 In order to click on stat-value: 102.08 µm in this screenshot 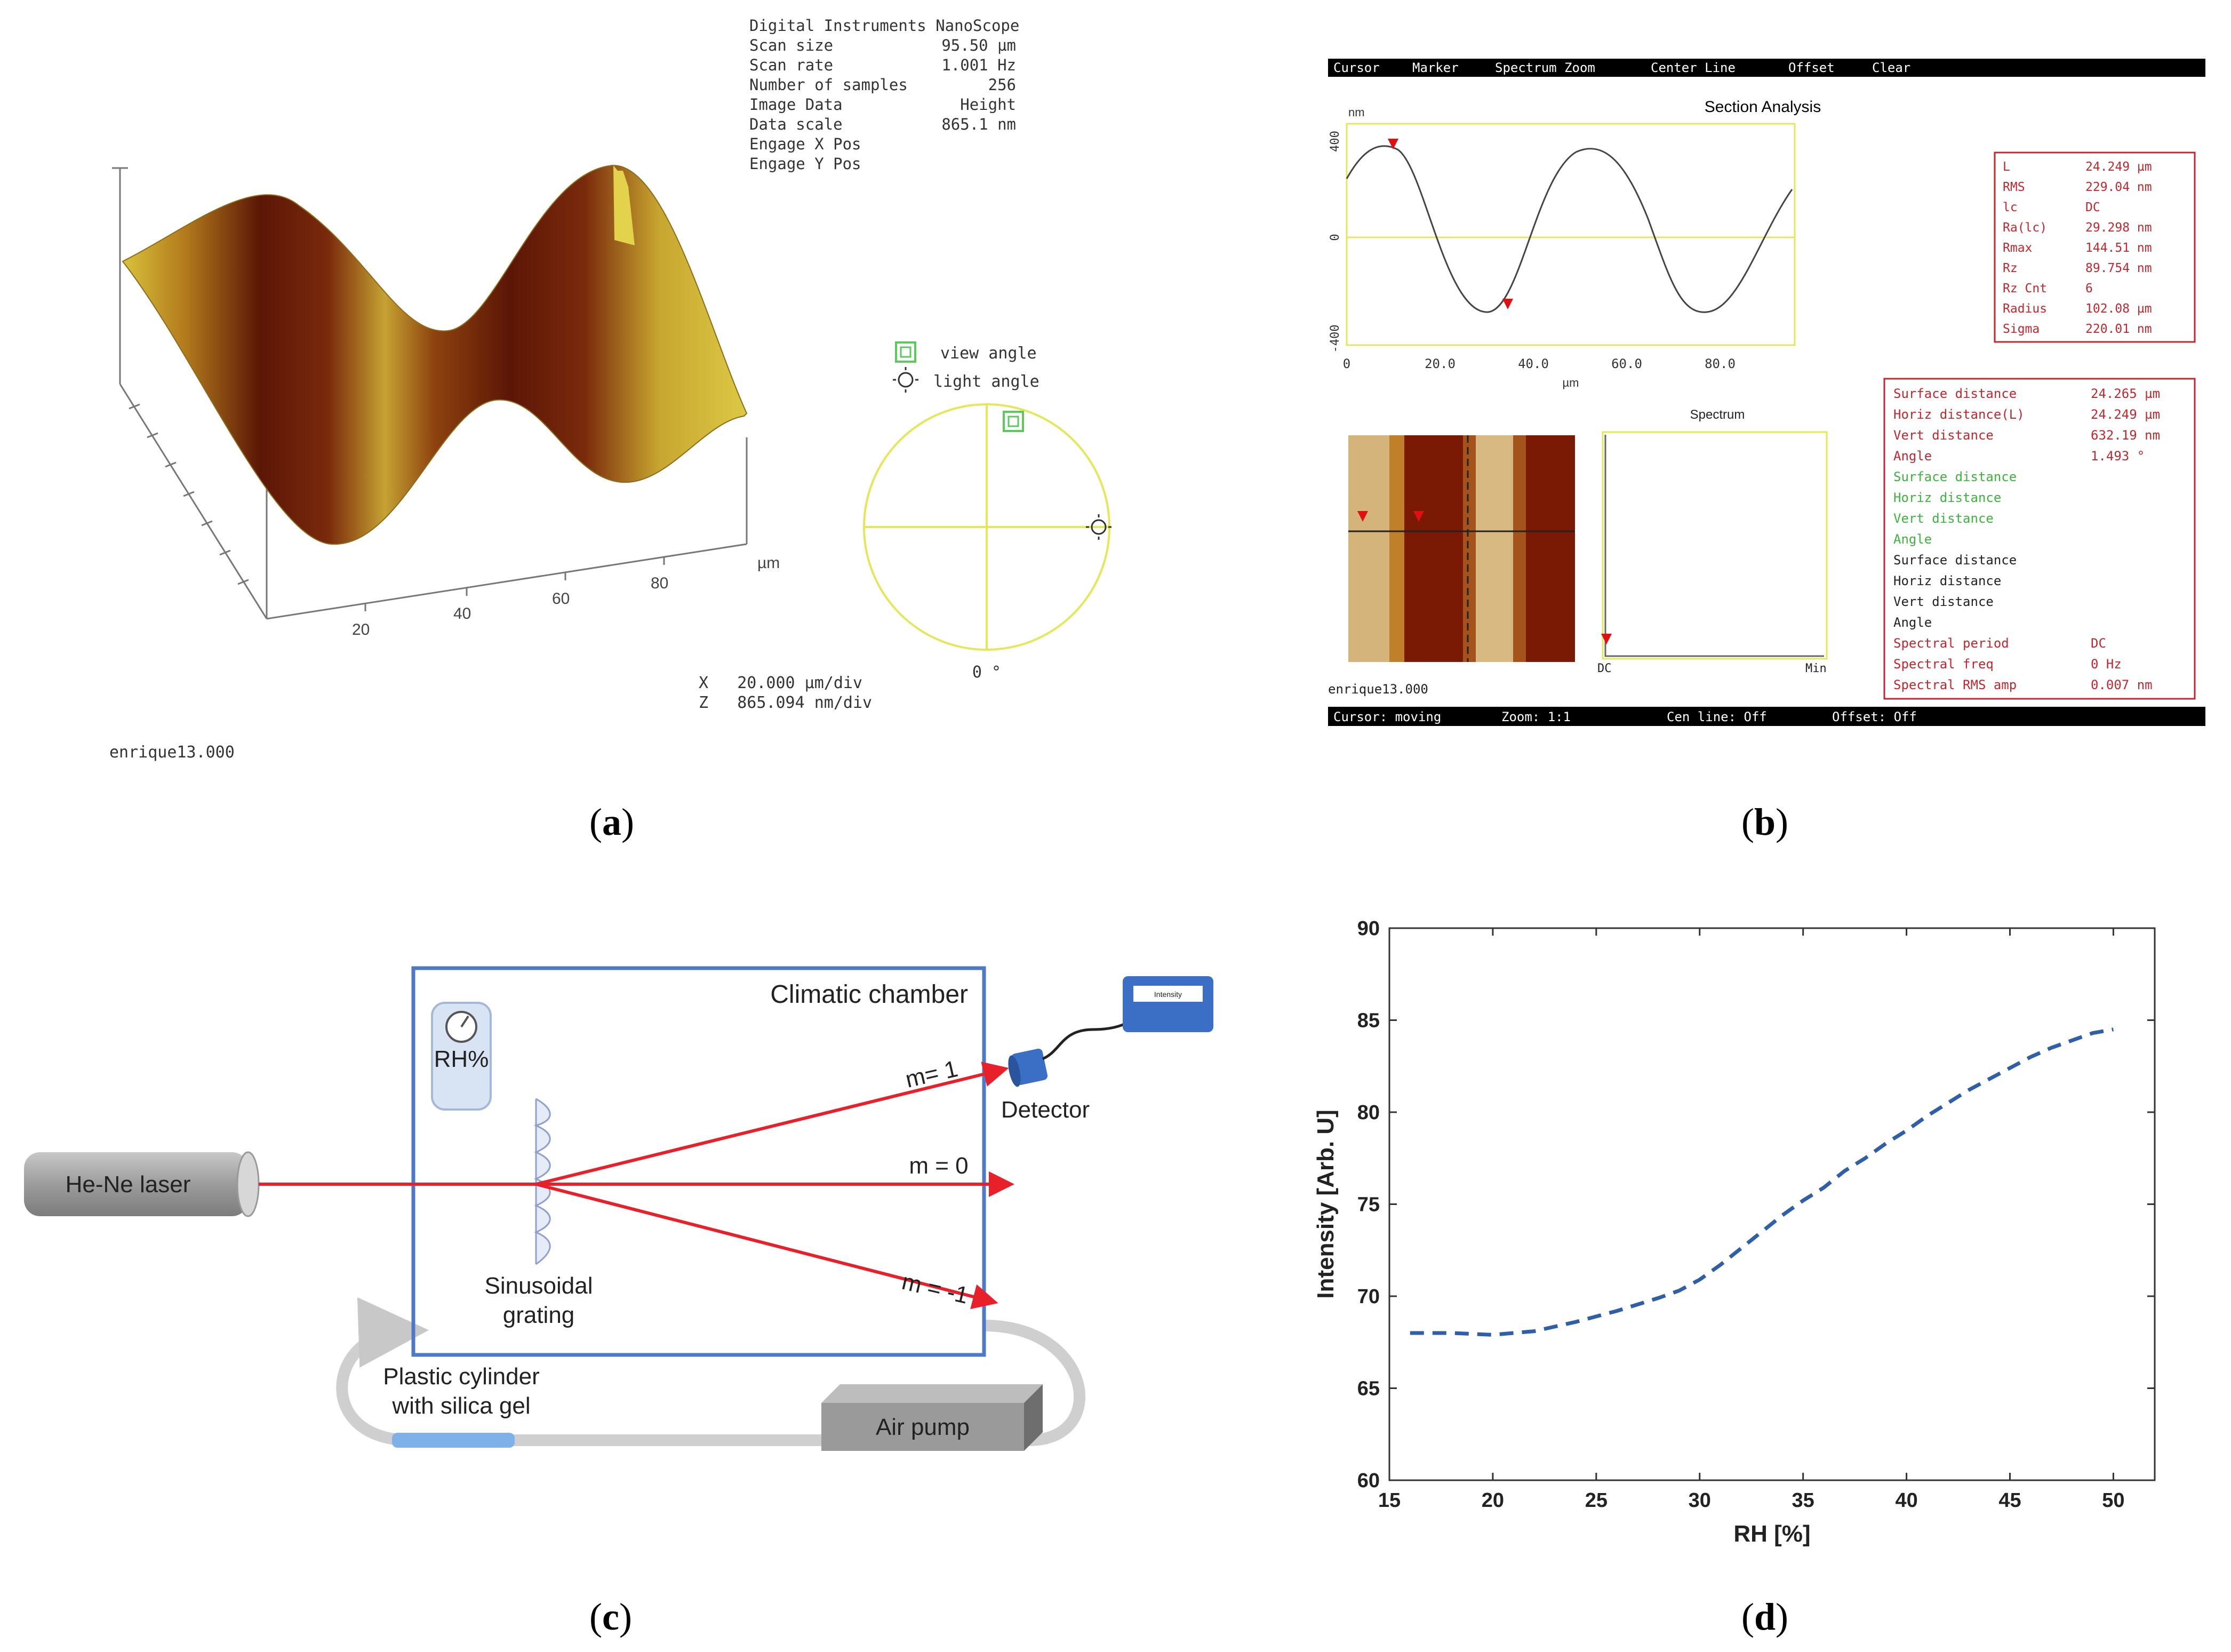, I will do `click(2118, 309)`.